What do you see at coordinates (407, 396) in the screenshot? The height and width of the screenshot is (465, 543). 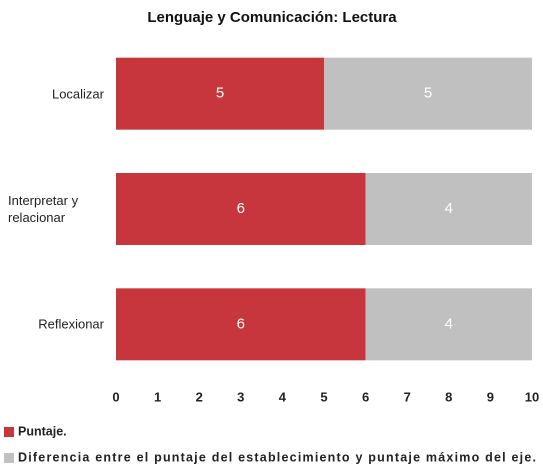 I see `x-tick-label: 7` at bounding box center [407, 396].